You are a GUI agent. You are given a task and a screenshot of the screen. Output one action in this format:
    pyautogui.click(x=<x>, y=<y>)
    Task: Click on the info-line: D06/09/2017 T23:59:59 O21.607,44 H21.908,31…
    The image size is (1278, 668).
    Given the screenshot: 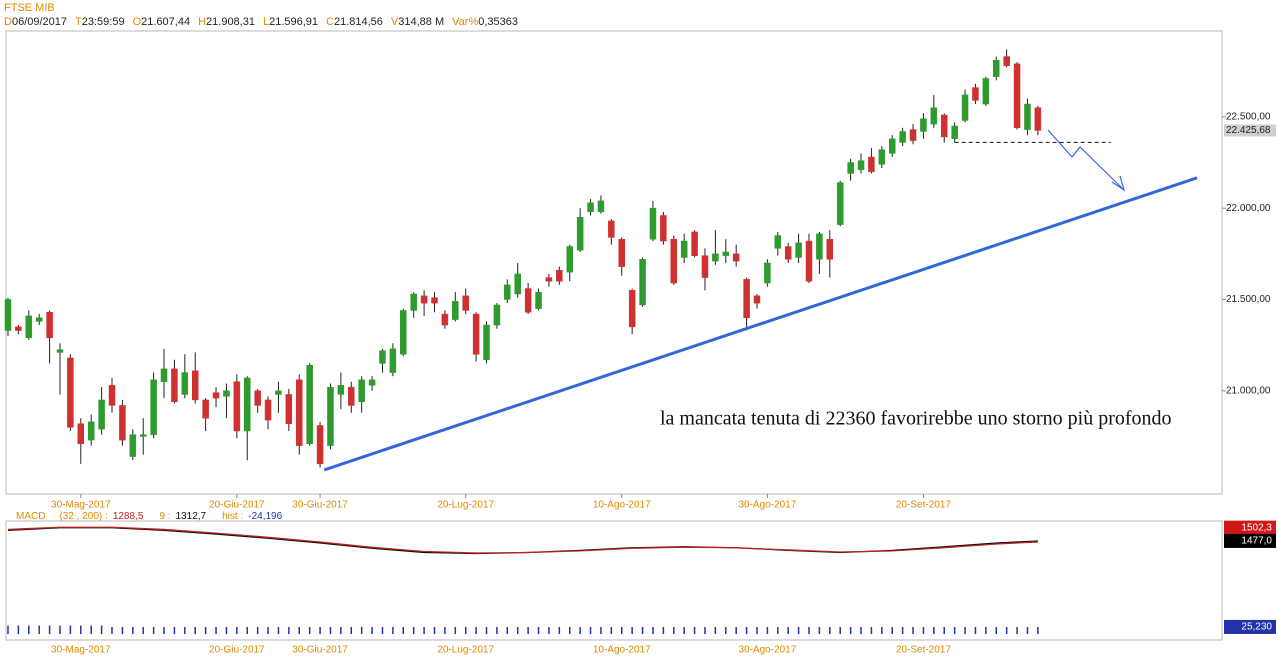 What is the action you would take?
    pyautogui.click(x=261, y=22)
    